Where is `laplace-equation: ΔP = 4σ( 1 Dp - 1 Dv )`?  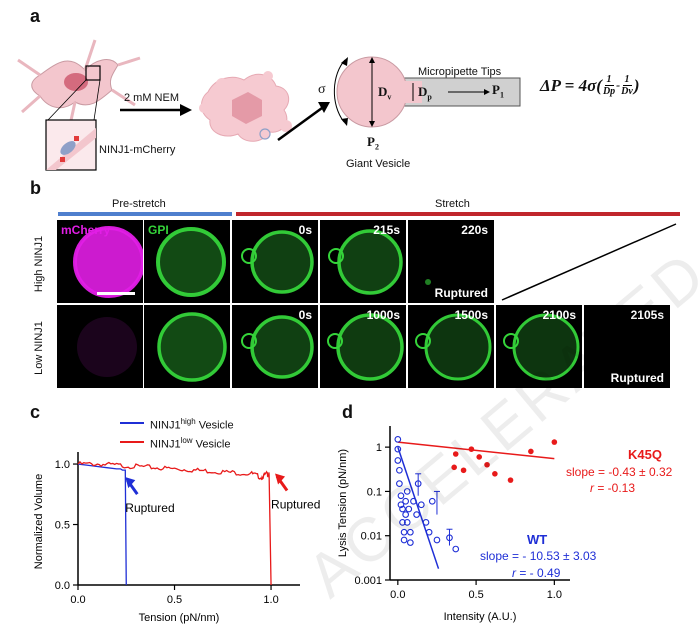
laplace-equation: ΔP = 4σ( 1 Dp - 1 Dv ) is located at coordinates (590, 85).